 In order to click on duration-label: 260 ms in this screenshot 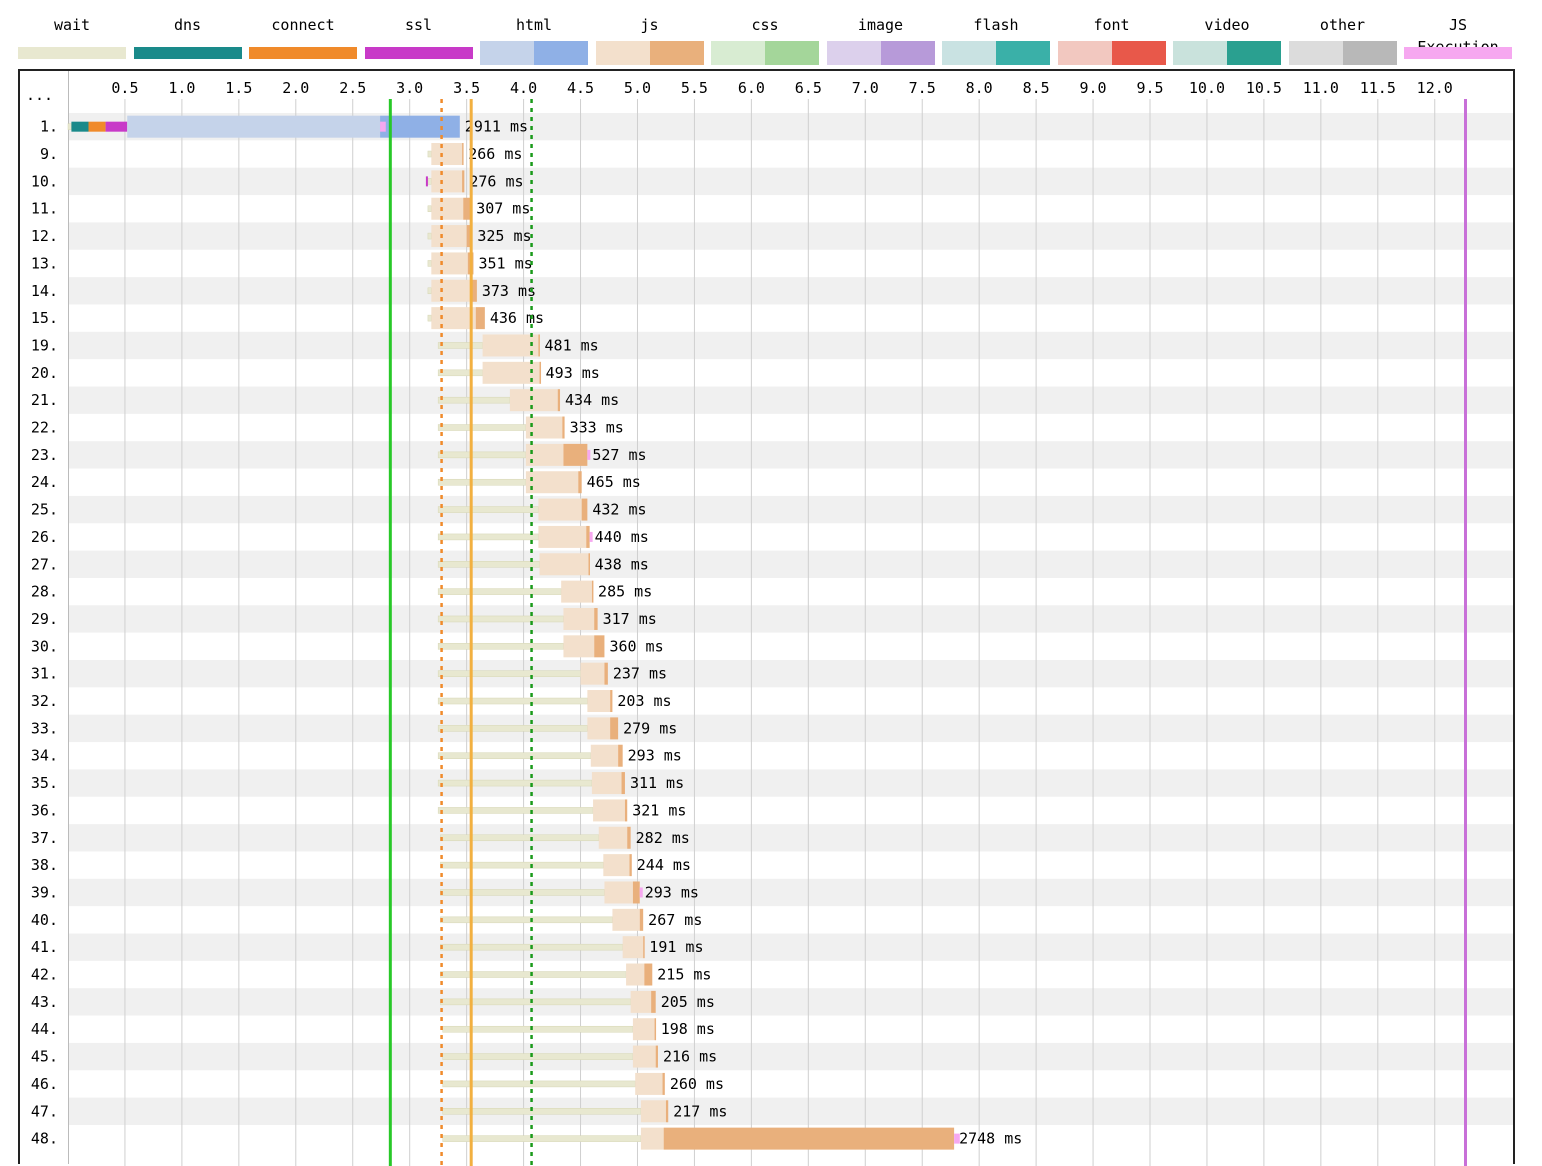, I will do `click(697, 1084)`.